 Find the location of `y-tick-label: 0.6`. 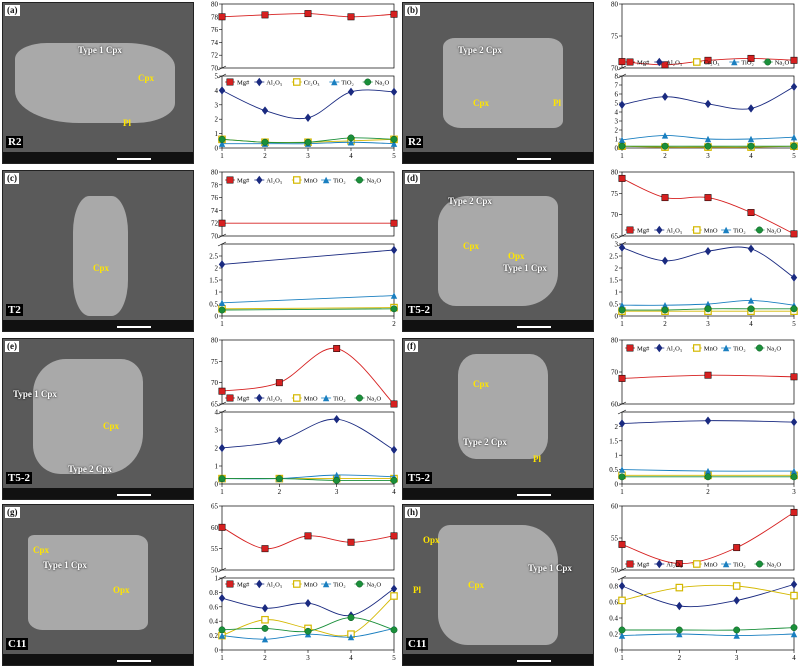

y-tick-label: 0.6 is located at coordinates (613, 603).